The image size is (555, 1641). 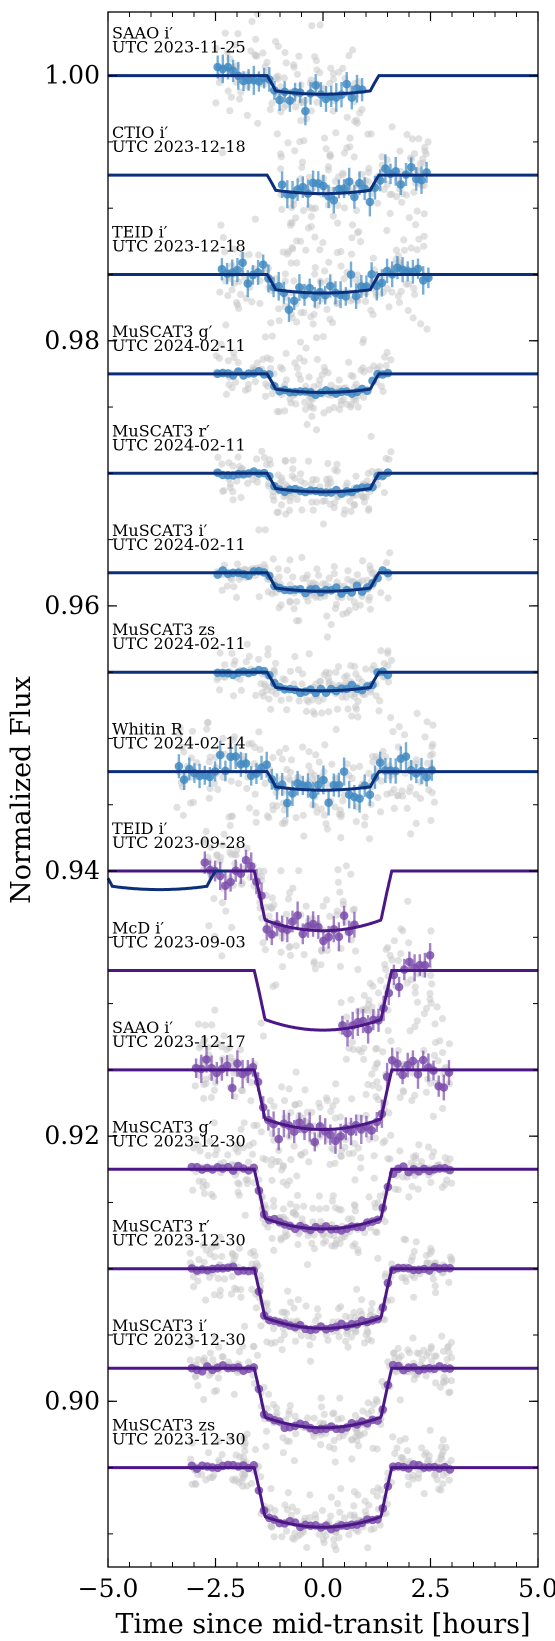 I want to click on panel-label-instrument: MuSCAT3 g′, so click(x=162, y=1126).